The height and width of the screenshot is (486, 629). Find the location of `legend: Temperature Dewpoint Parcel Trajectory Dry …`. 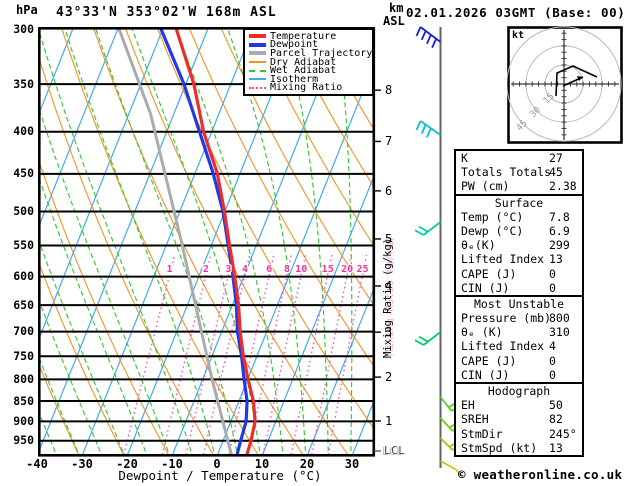

legend: Temperature Dewpoint Parcel Trajectory Dry … is located at coordinates (308, 62).